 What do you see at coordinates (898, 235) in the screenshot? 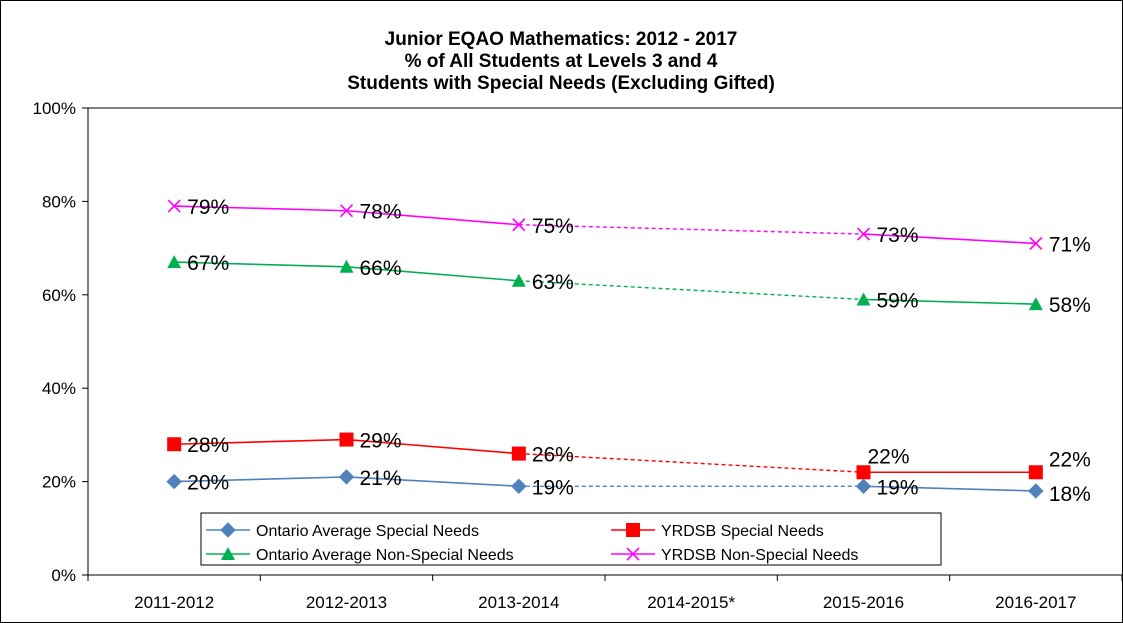
I see `data-label: 73%` at bounding box center [898, 235].